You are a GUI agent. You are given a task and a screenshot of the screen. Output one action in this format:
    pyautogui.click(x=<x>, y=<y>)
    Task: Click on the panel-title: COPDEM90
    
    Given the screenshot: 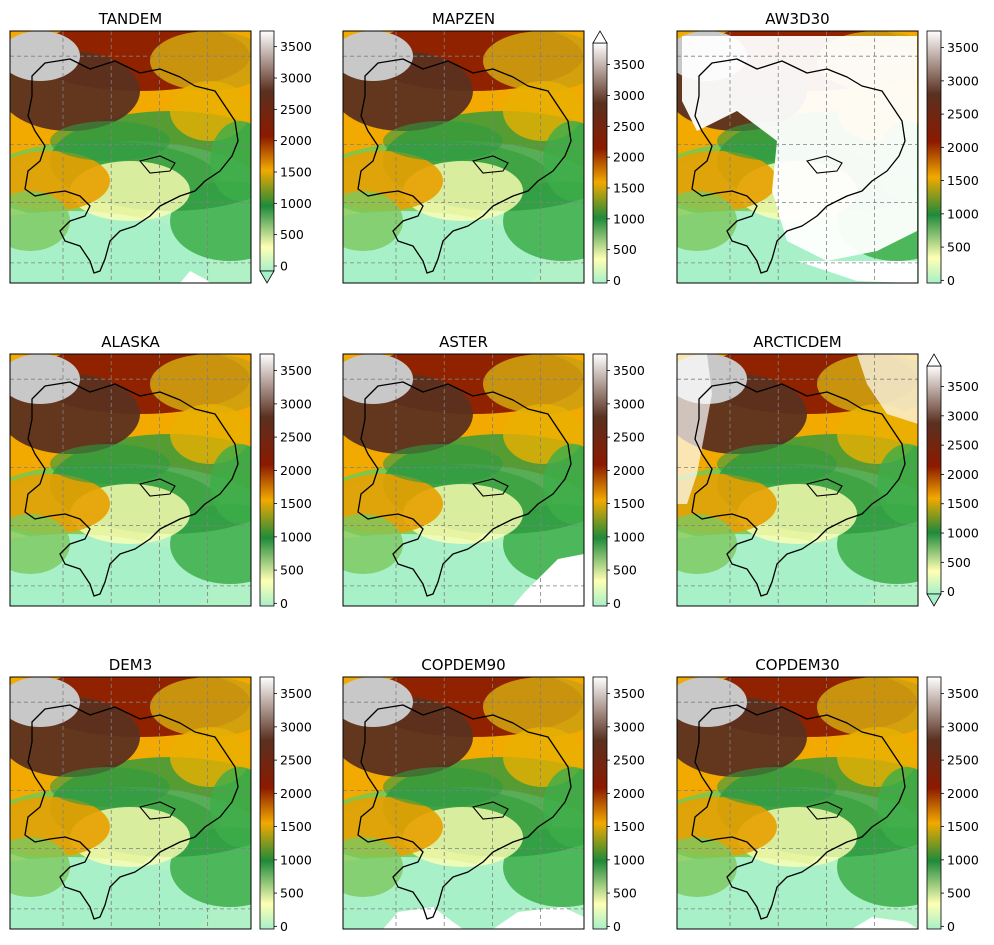 What is the action you would take?
    pyautogui.click(x=463, y=665)
    